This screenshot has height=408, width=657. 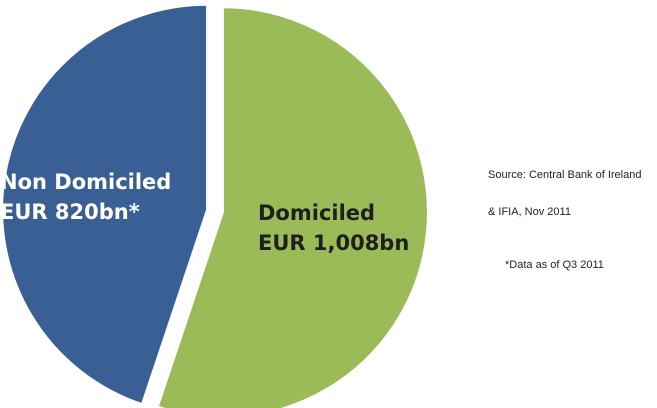 I want to click on slice-label-non-domiciled: Non Domiciled EUR 820bn*, so click(x=85, y=197).